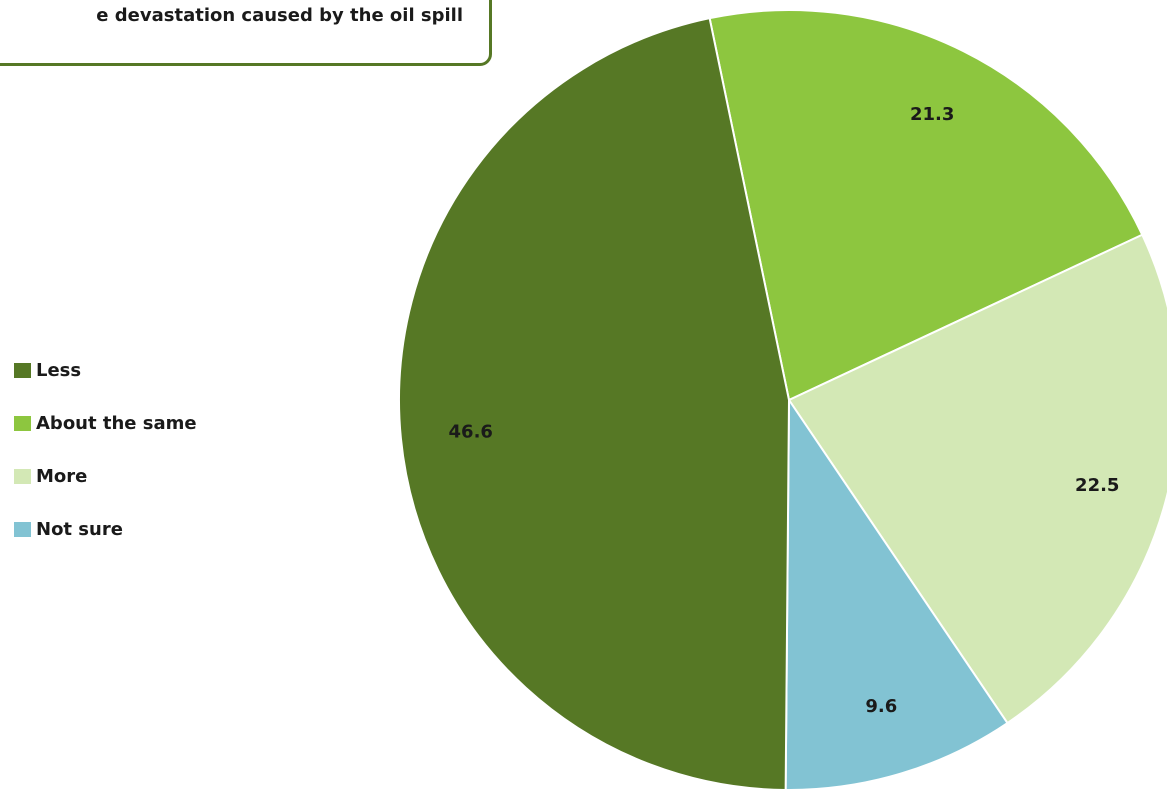 The height and width of the screenshot is (789, 1167). I want to click on legend-item-not-sure: Not sure, so click(105, 529).